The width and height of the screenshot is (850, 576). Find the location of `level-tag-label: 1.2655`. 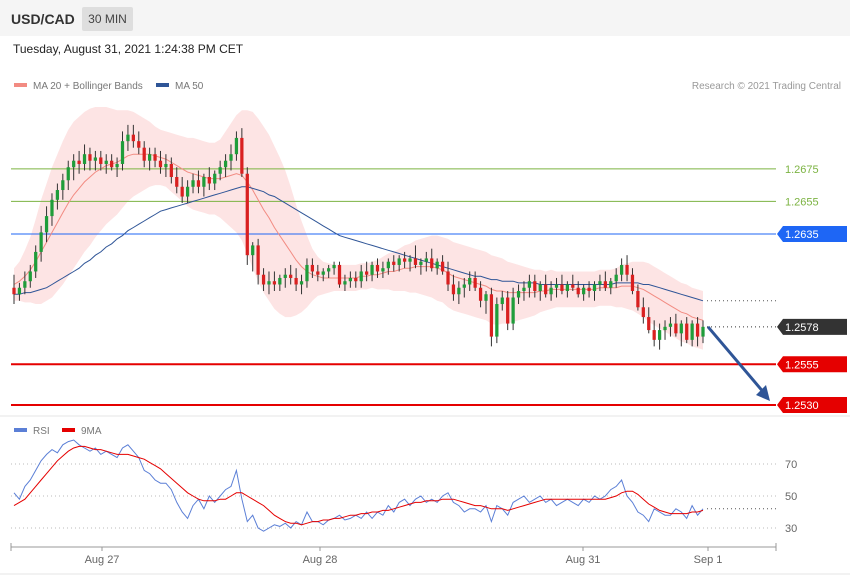

level-tag-label: 1.2655 is located at coordinates (802, 202).